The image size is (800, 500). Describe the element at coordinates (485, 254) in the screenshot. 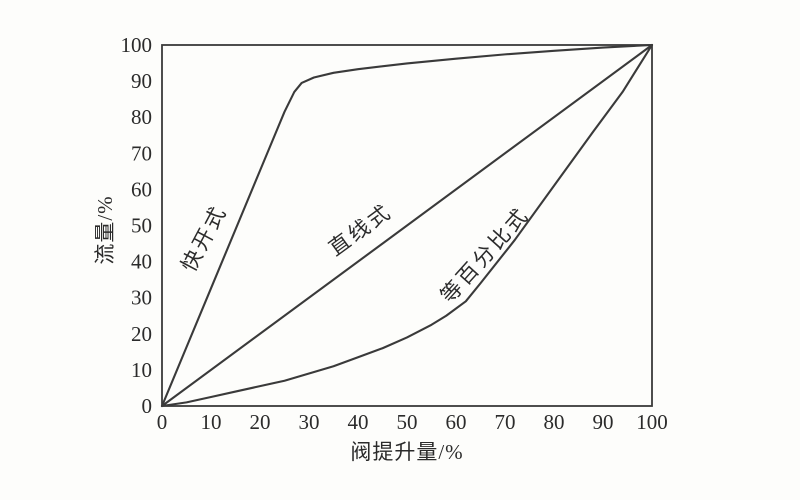

I see `curve-label-等百分比式: 等百分比式` at that location.